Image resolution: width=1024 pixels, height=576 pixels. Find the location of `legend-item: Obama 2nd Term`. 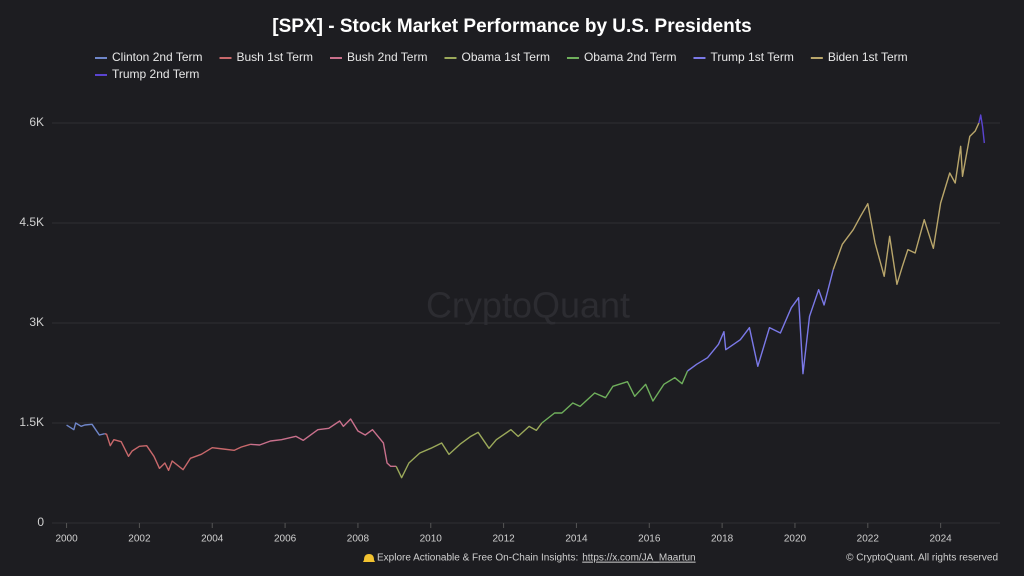

legend-item: Obama 2nd Term is located at coordinates (621, 57).